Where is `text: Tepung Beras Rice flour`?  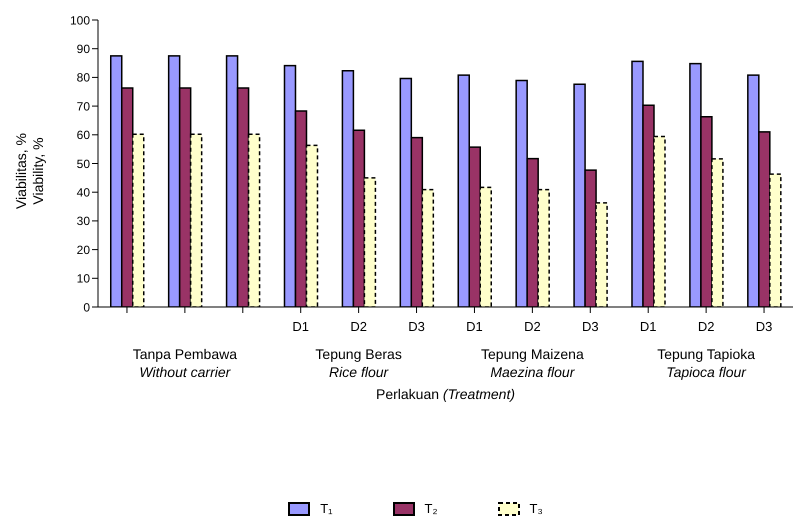
text: Tepung Beras Rice flour is located at coordinates (358, 363).